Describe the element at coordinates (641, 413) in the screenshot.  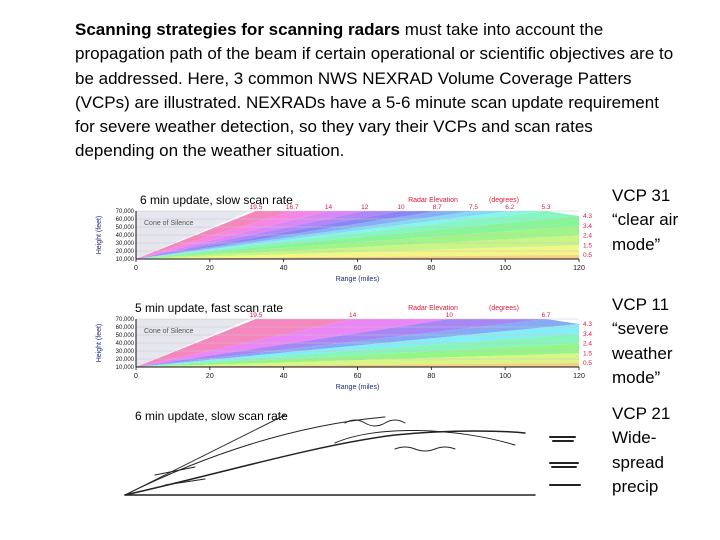
I see `vcp21-name: VCP 21` at that location.